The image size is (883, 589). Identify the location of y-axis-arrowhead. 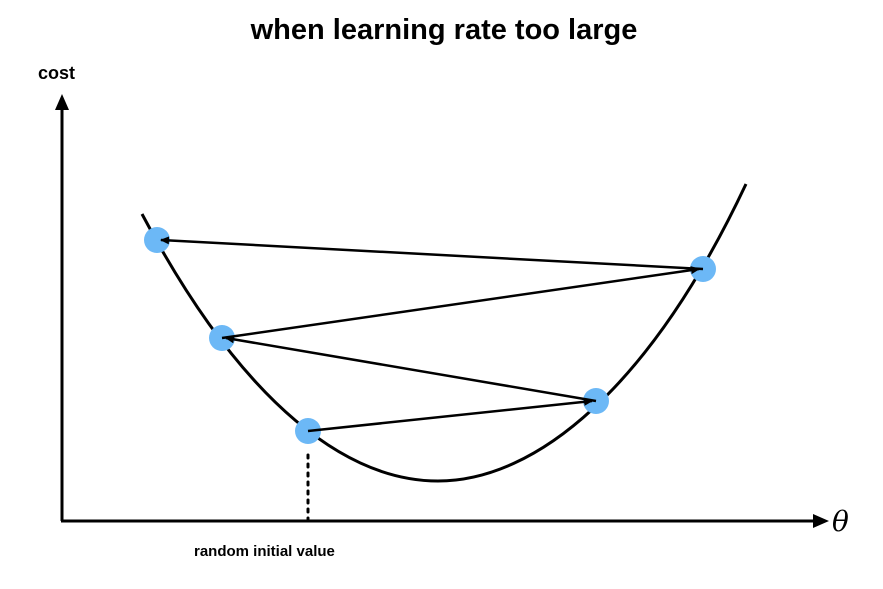
(62, 102).